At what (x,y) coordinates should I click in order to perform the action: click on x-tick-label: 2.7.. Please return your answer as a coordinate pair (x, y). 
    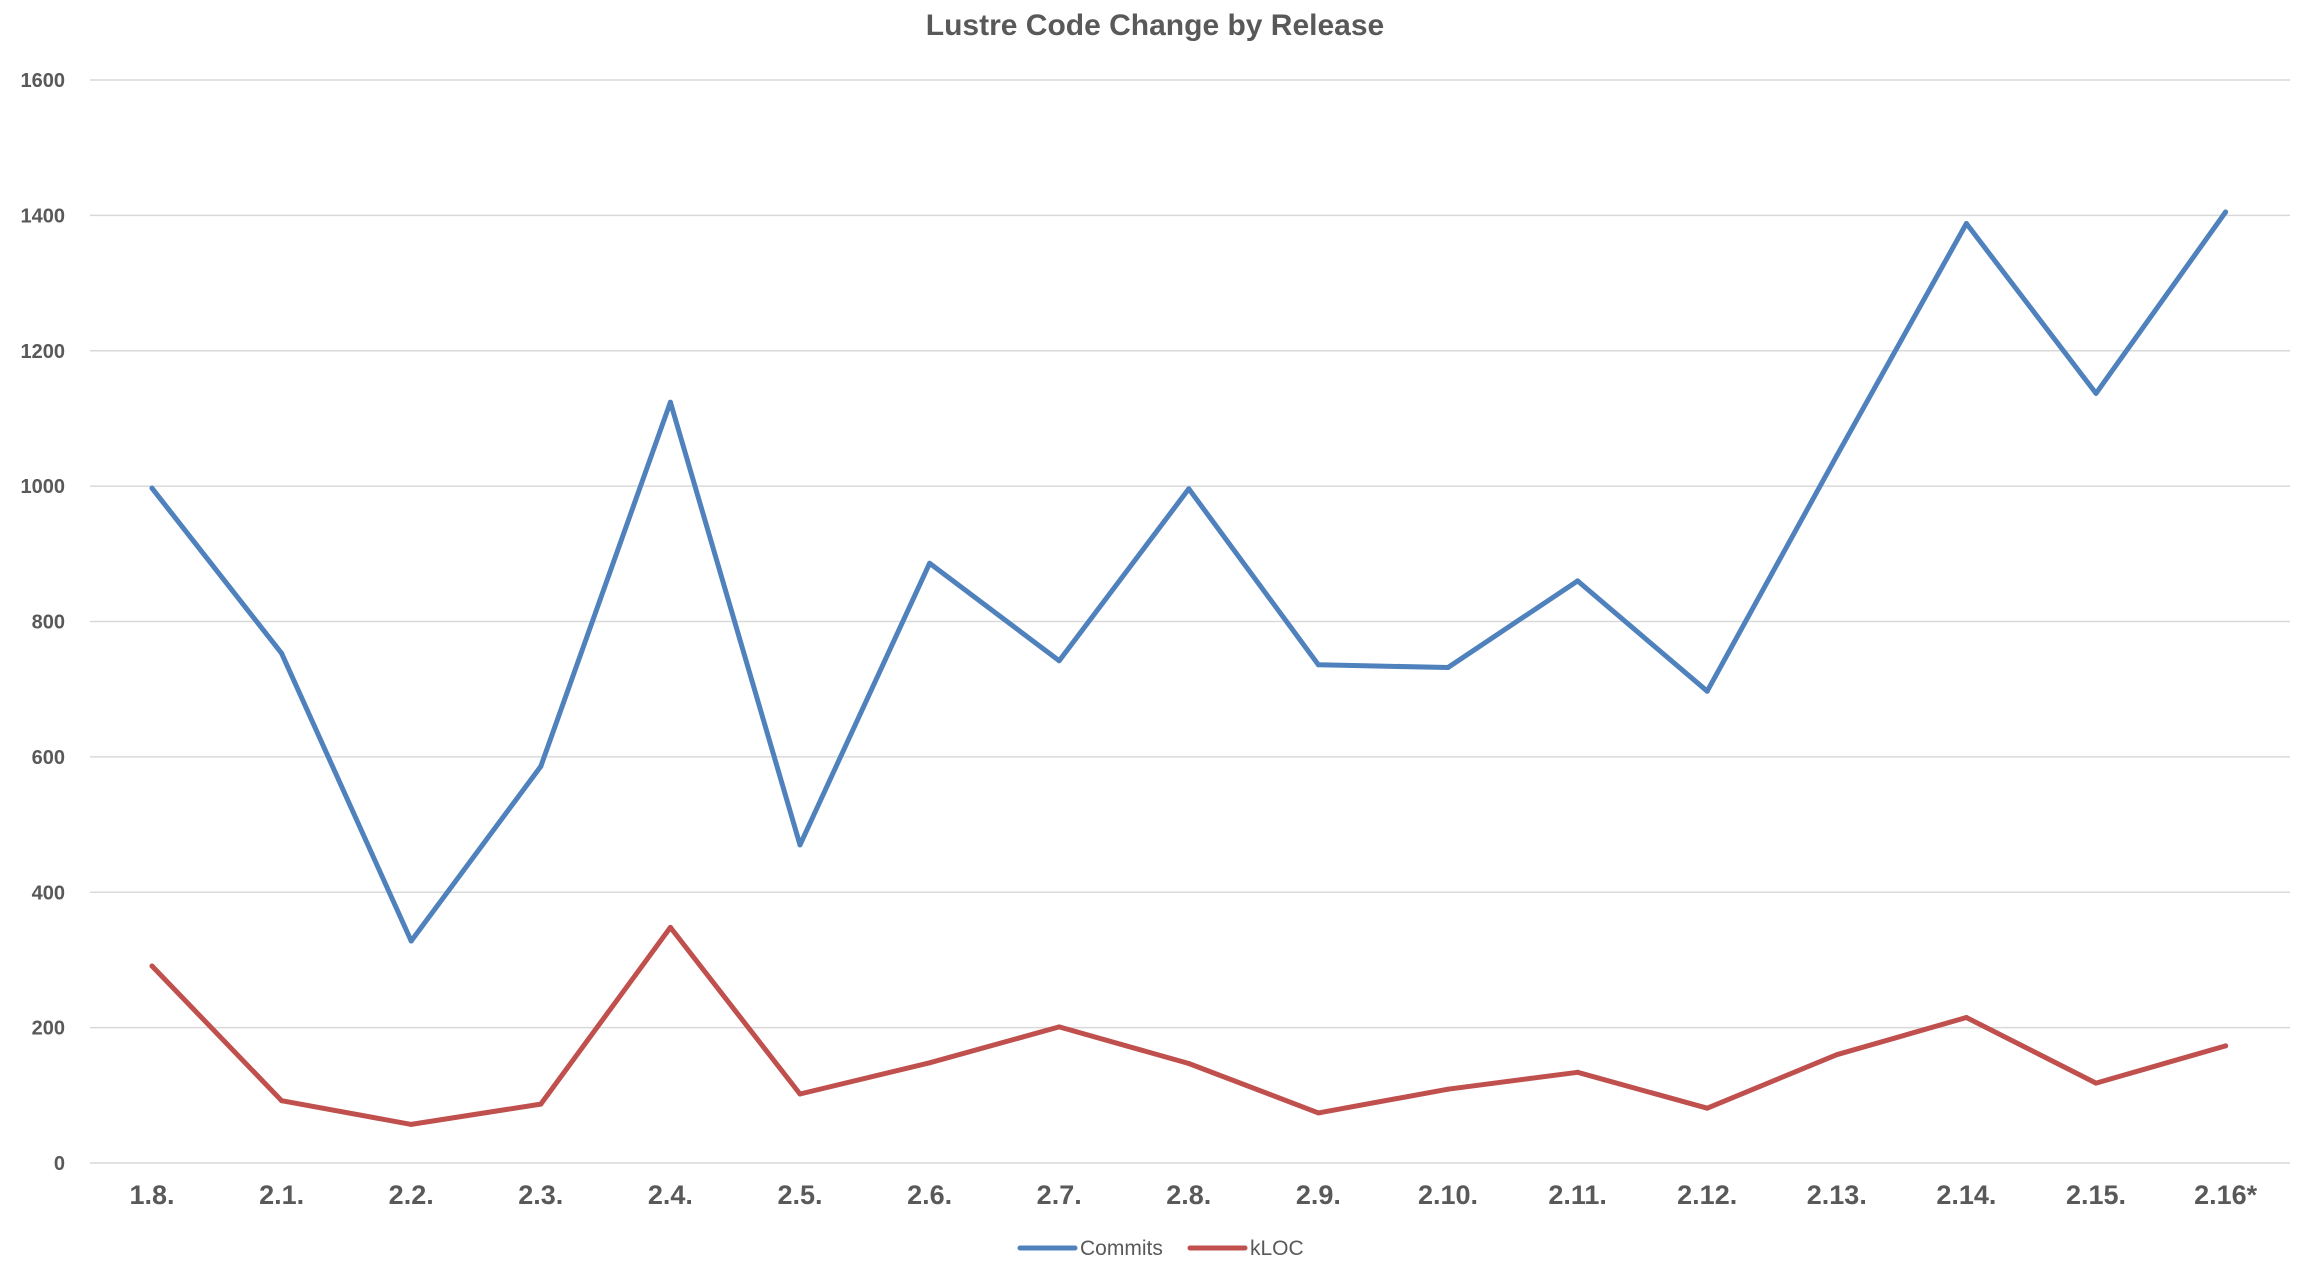
    Looking at the image, I should click on (1059, 1195).